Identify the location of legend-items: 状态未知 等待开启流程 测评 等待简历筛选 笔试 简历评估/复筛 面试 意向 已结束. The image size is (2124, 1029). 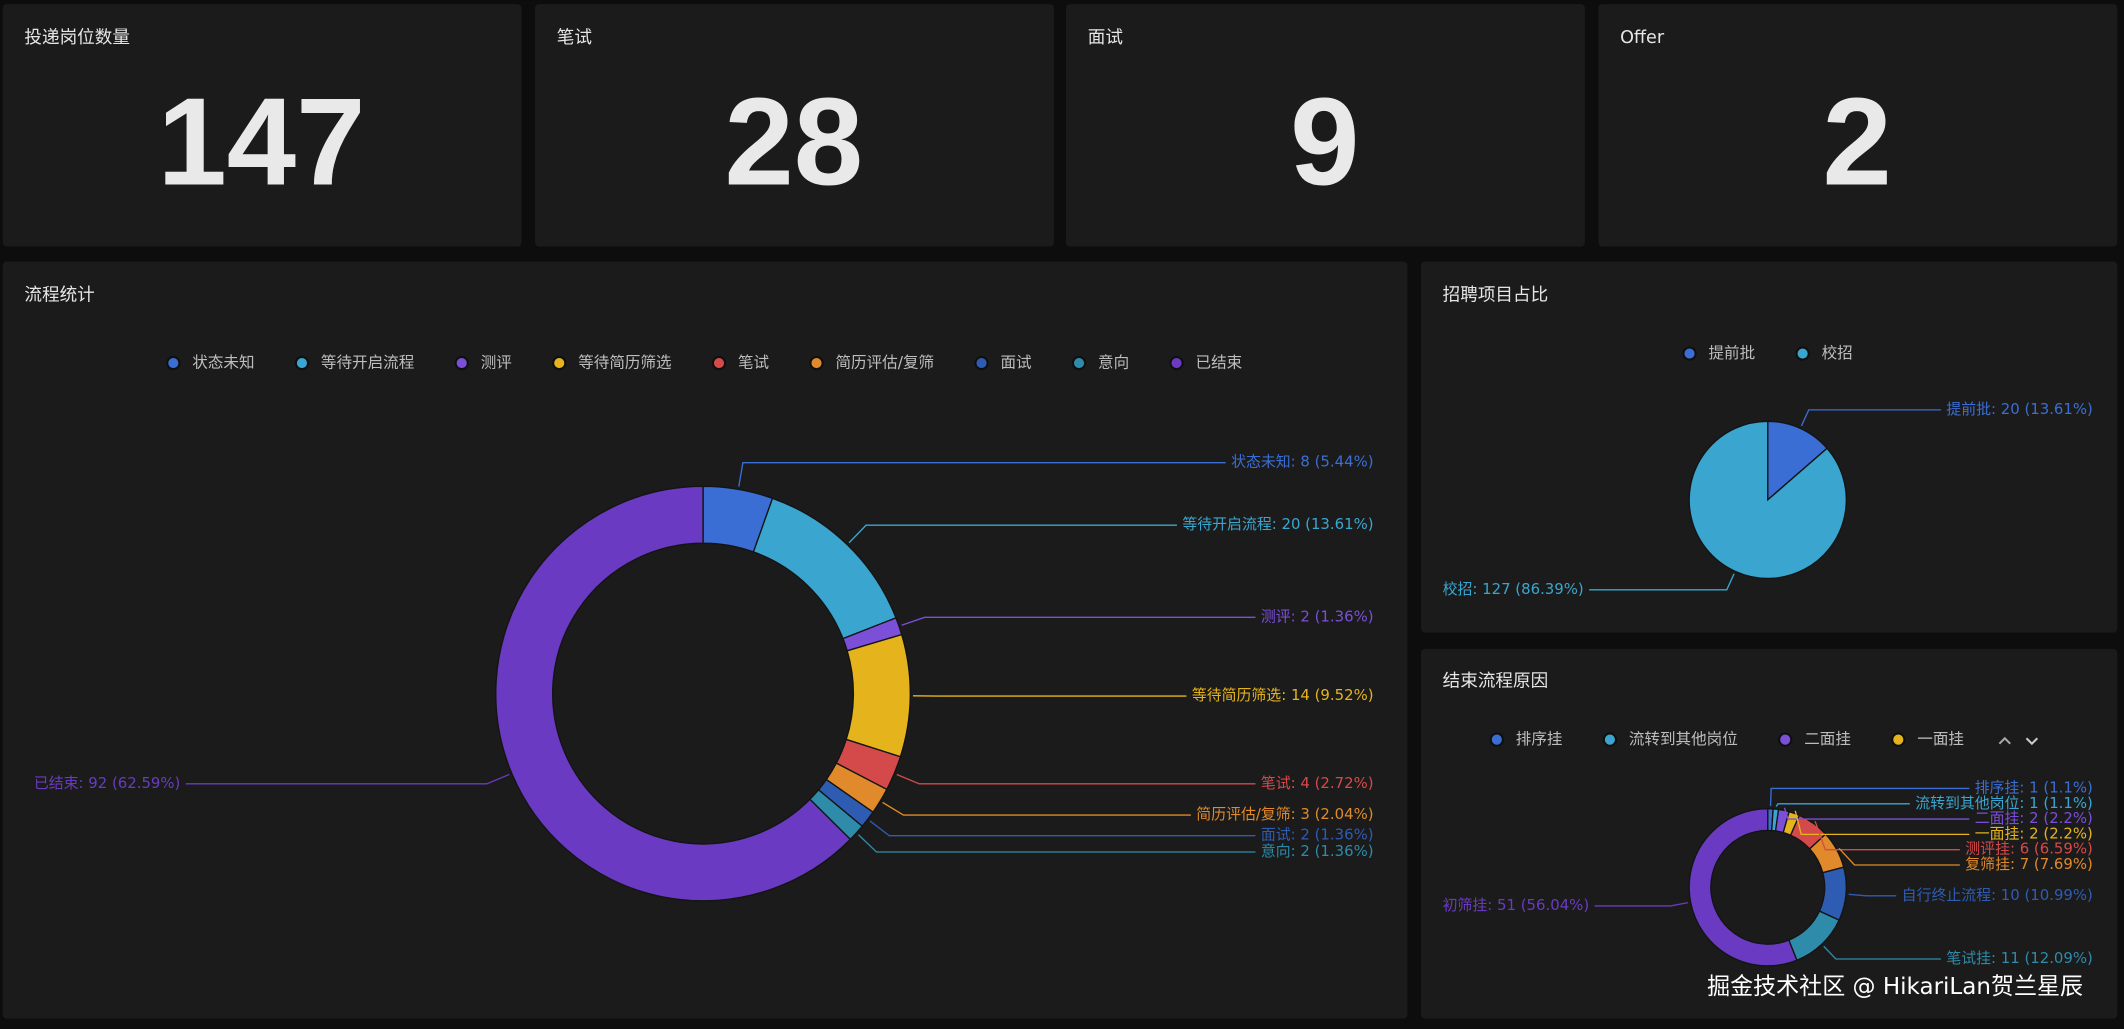
(704, 362).